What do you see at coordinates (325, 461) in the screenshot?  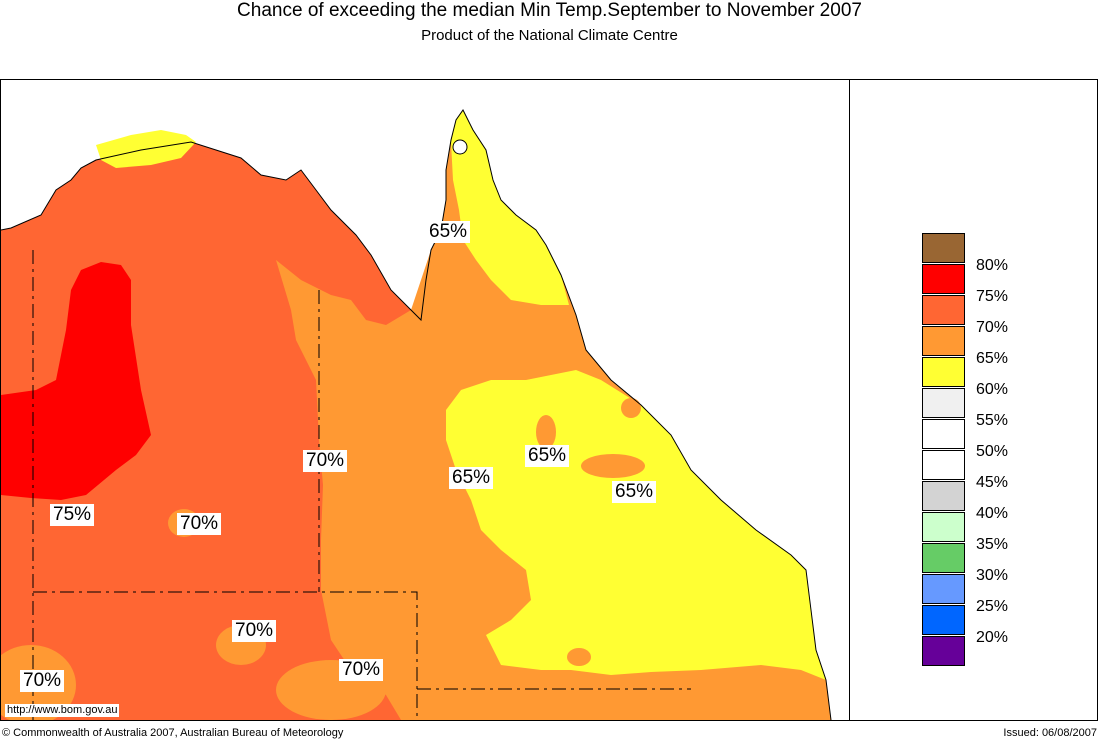 I see `label-nt-east: 70%` at bounding box center [325, 461].